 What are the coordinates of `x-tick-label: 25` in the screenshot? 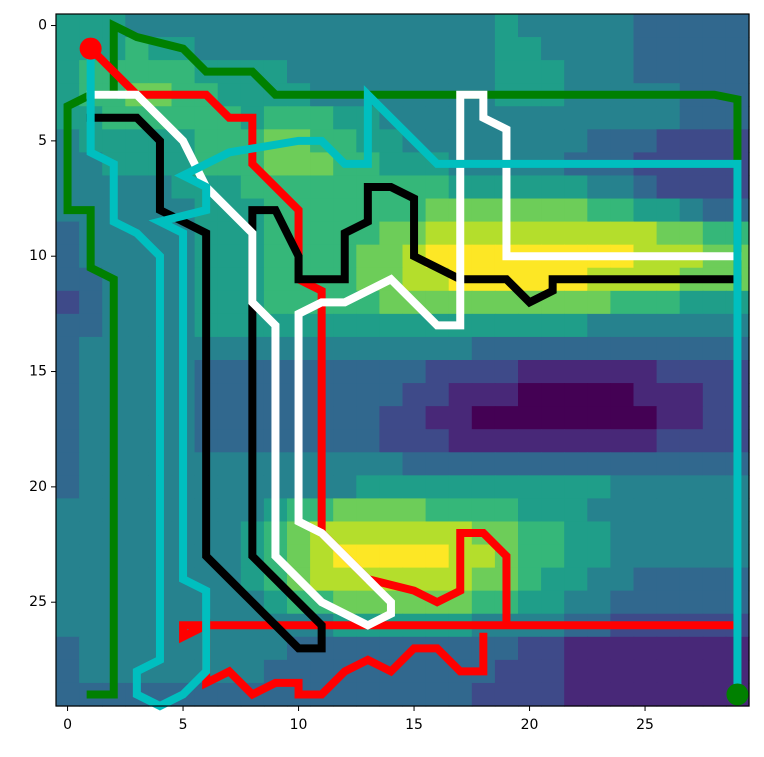 It's located at (645, 725).